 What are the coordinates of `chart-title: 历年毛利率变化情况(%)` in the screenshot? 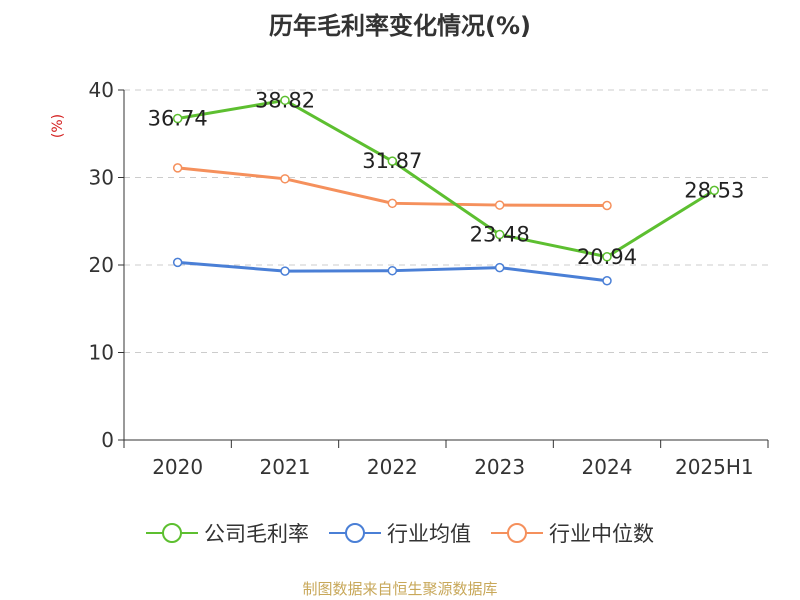 It's located at (400, 26).